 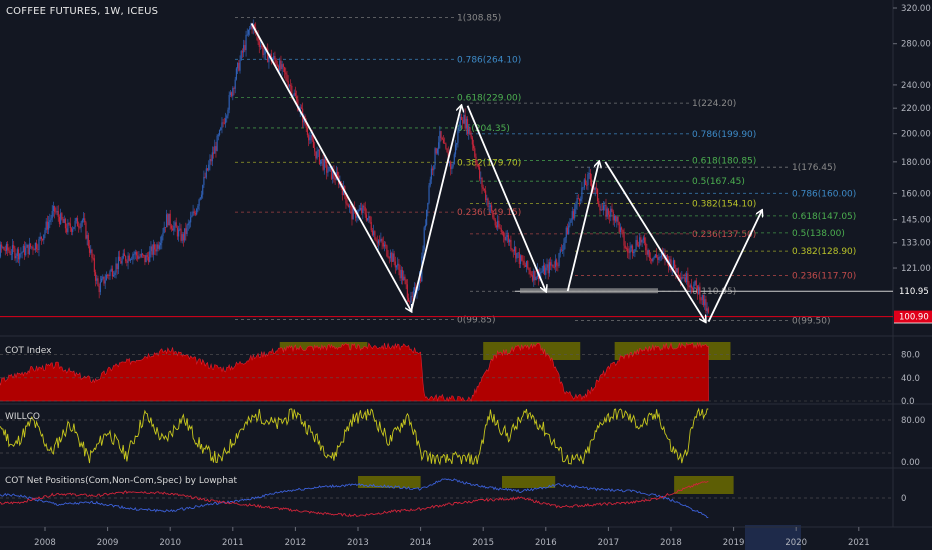 What do you see at coordinates (916, 221) in the screenshot?
I see `price-tick-label: 145.00` at bounding box center [916, 221].